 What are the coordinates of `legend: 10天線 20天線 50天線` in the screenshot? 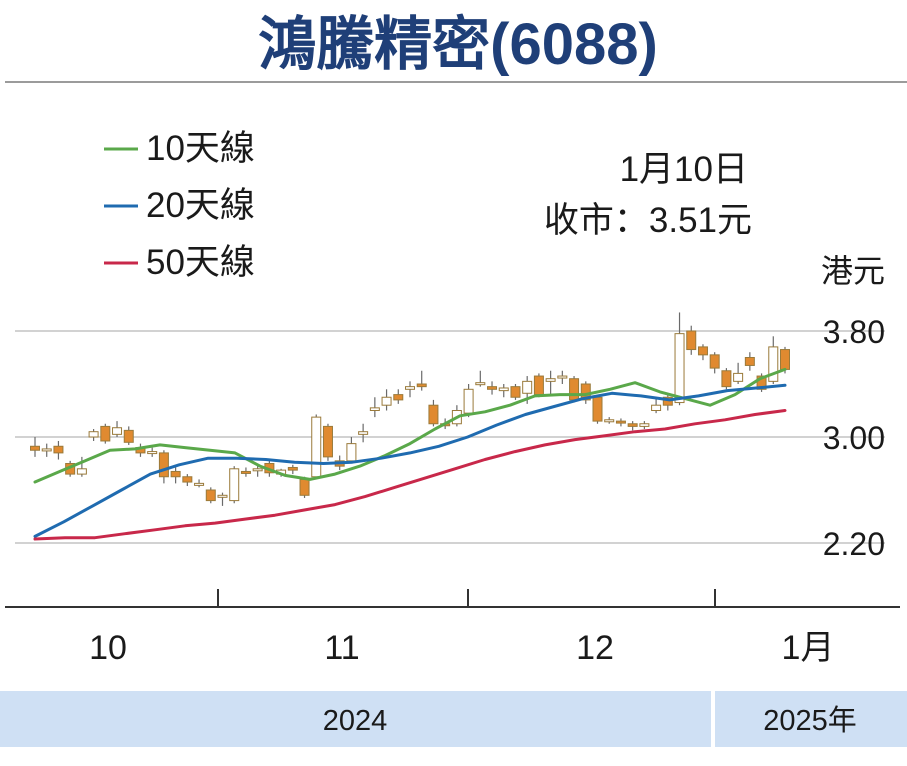 It's located at (179, 205).